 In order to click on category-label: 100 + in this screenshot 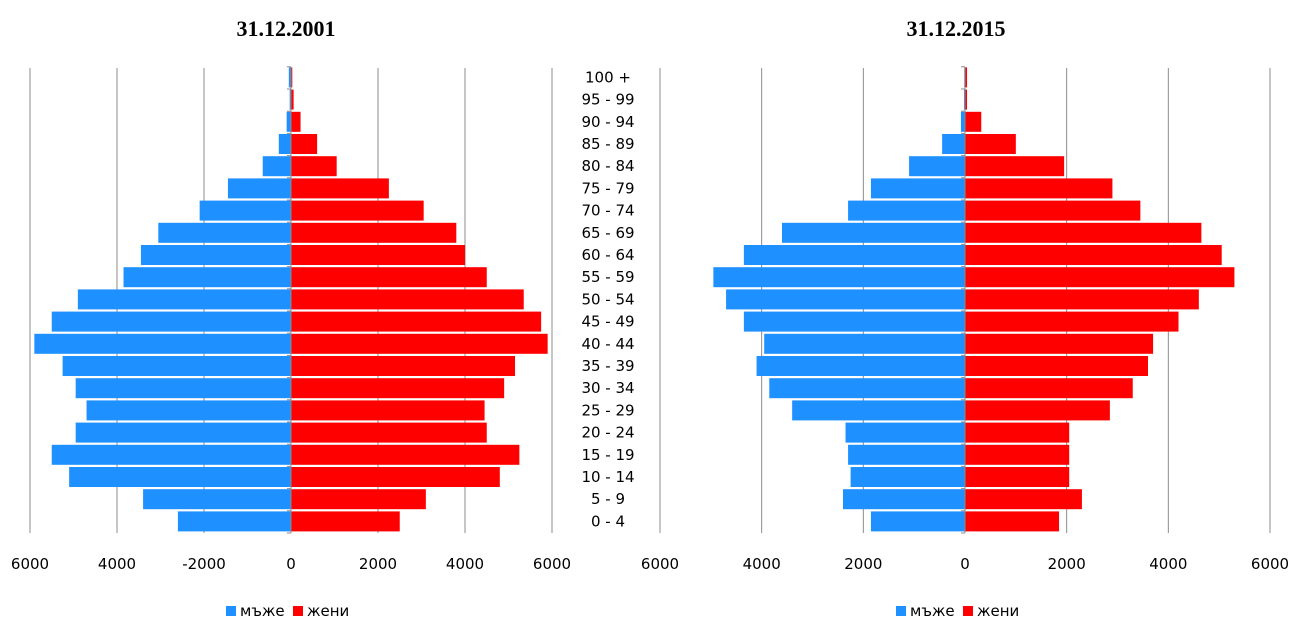, I will do `click(608, 77)`.